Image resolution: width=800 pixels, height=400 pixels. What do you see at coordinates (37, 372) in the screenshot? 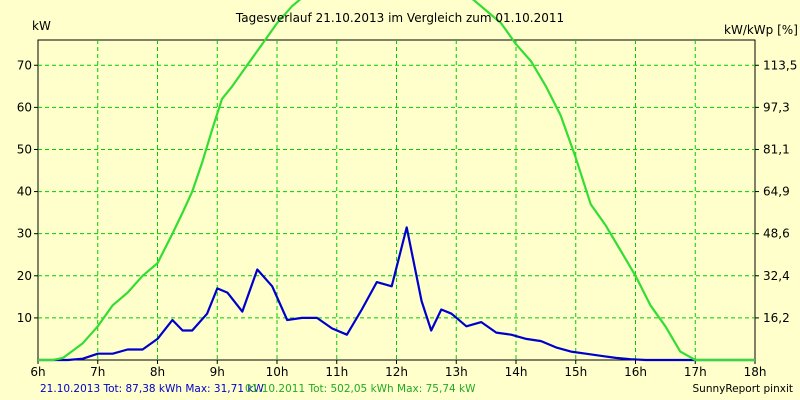
I see `x-tick-label: 6h` at bounding box center [37, 372].